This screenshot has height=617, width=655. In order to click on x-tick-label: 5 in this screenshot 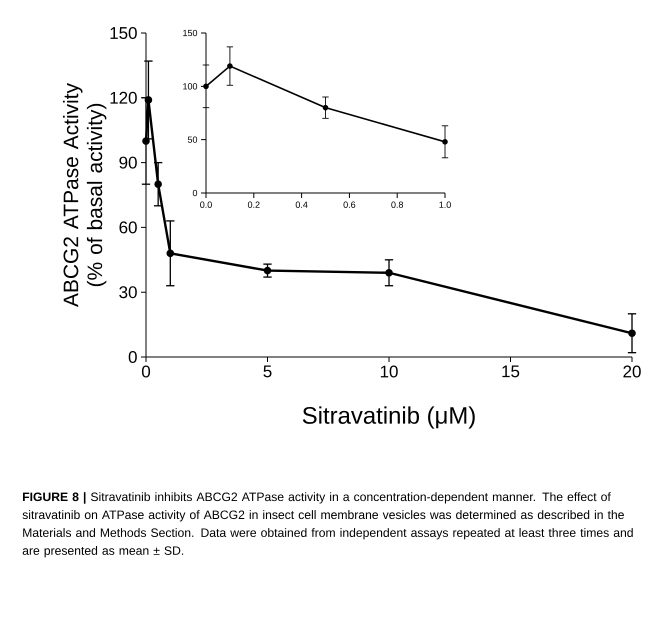, I will do `click(267, 372)`.